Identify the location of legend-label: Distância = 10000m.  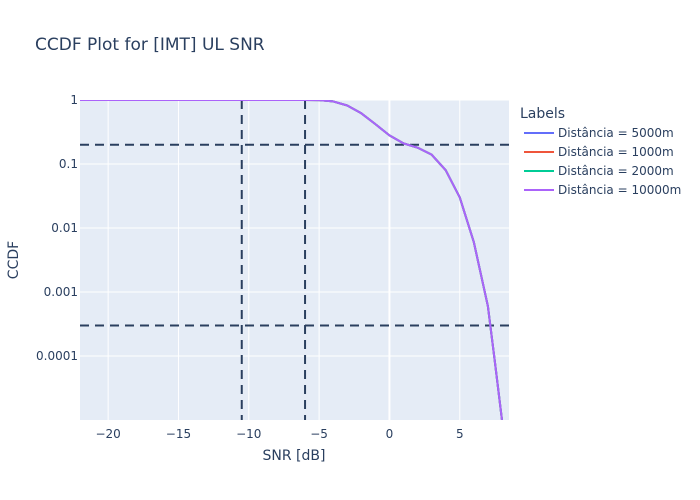
(619, 190).